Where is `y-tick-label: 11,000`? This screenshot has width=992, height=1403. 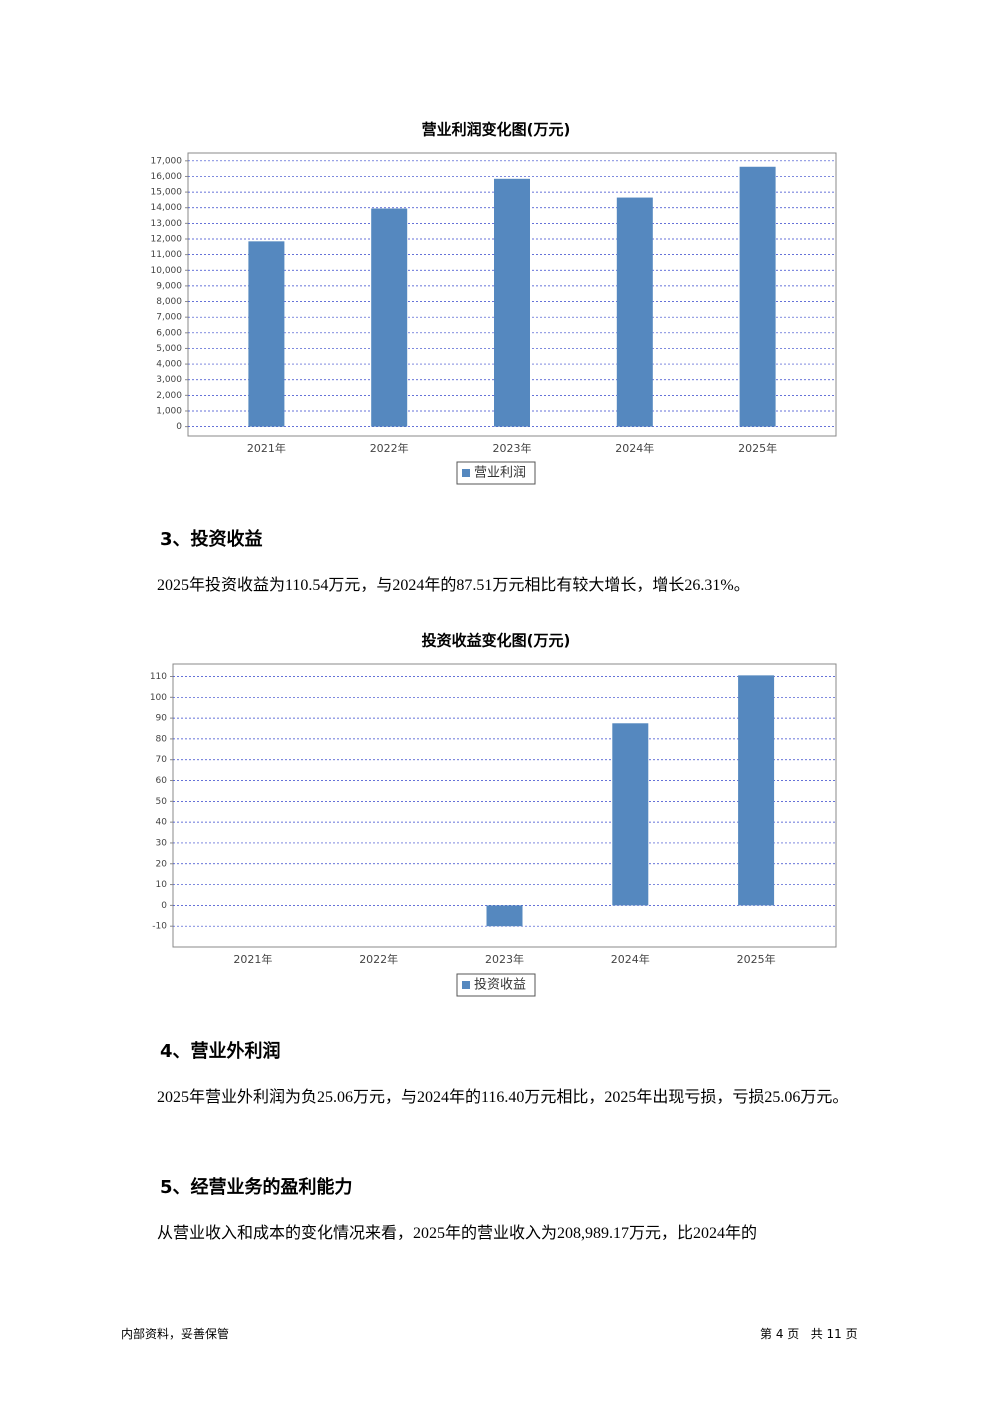 y-tick-label: 11,000 is located at coordinates (167, 255).